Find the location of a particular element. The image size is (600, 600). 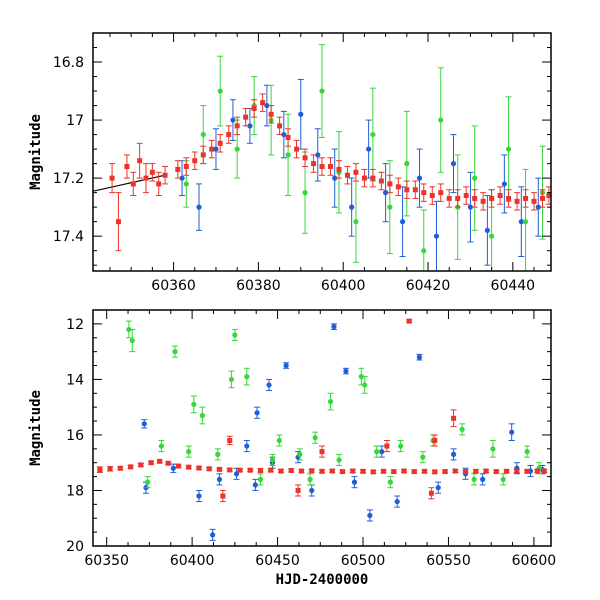

top-y-tick-label: 17 is located at coordinates (75, 121).